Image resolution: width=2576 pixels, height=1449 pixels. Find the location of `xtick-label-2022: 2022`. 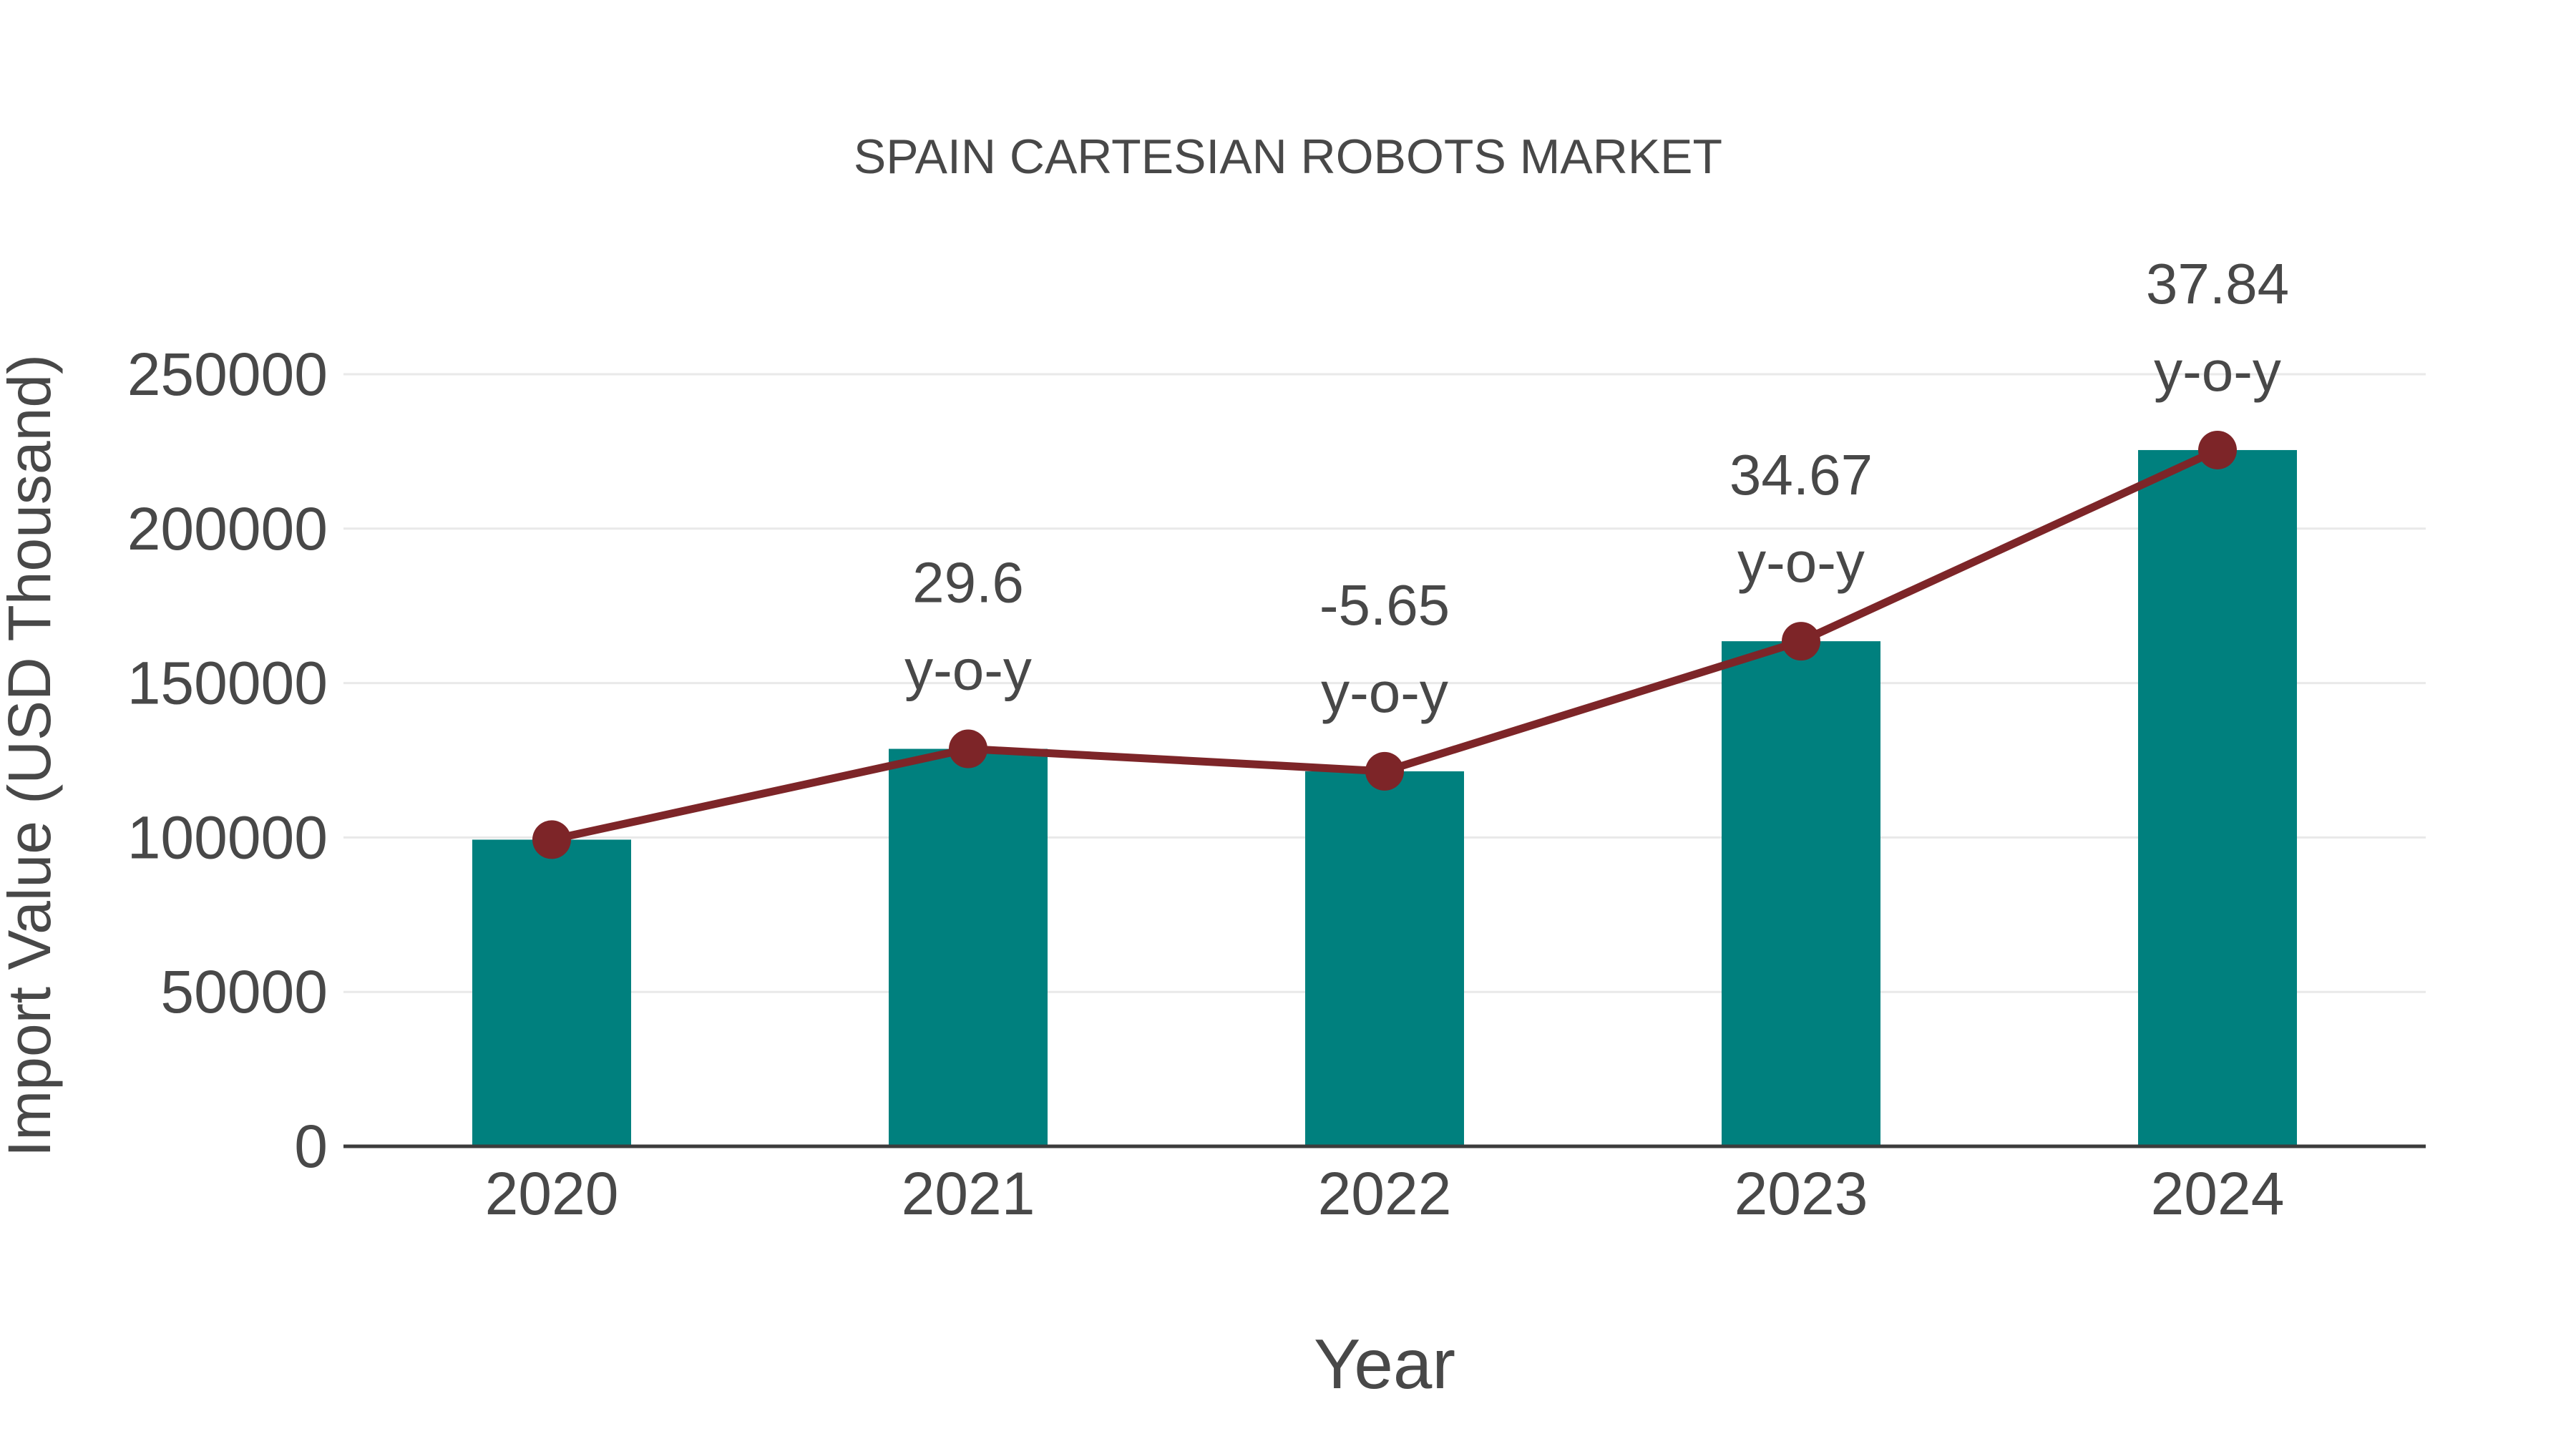

xtick-label-2022: 2022 is located at coordinates (1385, 1193).